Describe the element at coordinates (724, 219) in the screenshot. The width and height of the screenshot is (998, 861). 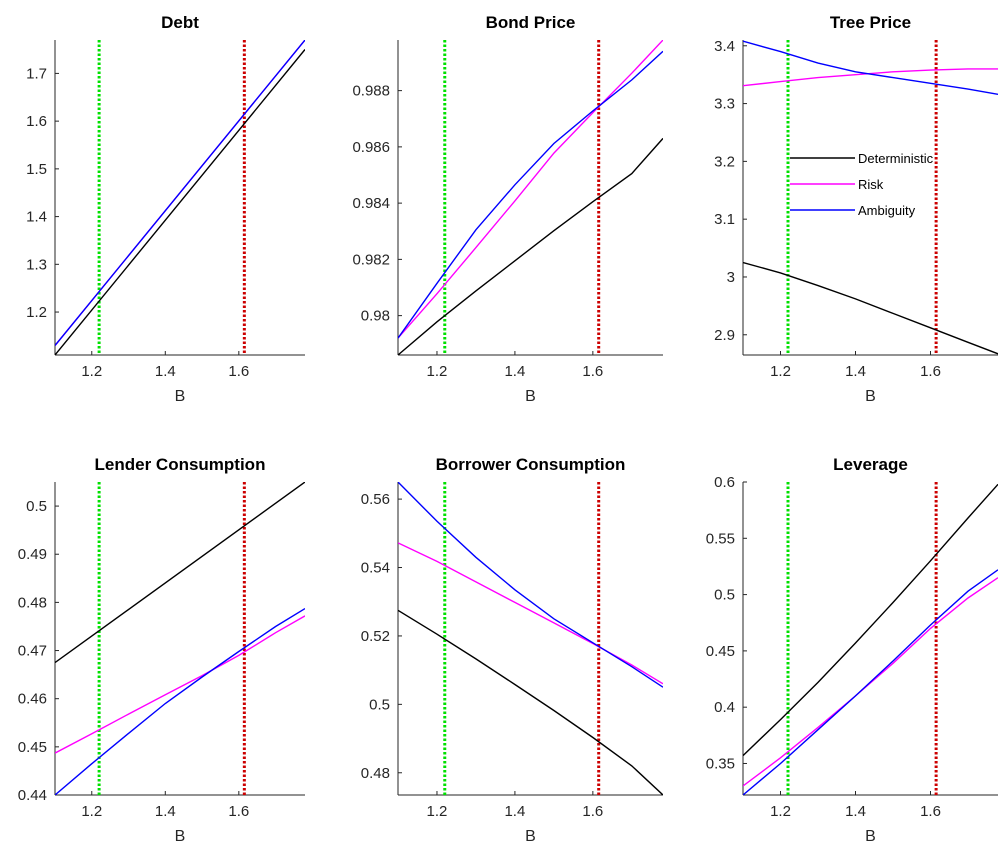
I see `y-tick-label: 3.1` at that location.